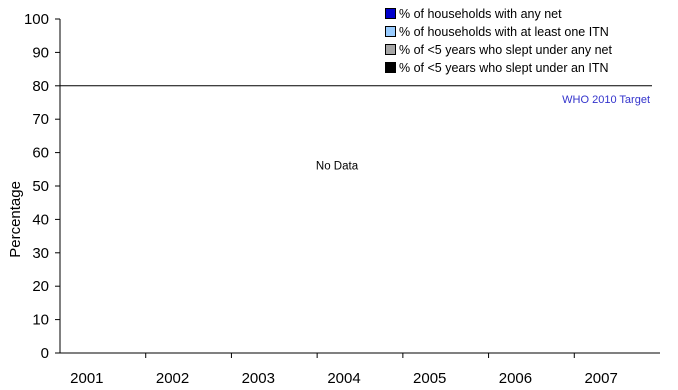 The image size is (678, 390). Describe the element at coordinates (45, 353) in the screenshot. I see `y-tick-label: 0` at that location.